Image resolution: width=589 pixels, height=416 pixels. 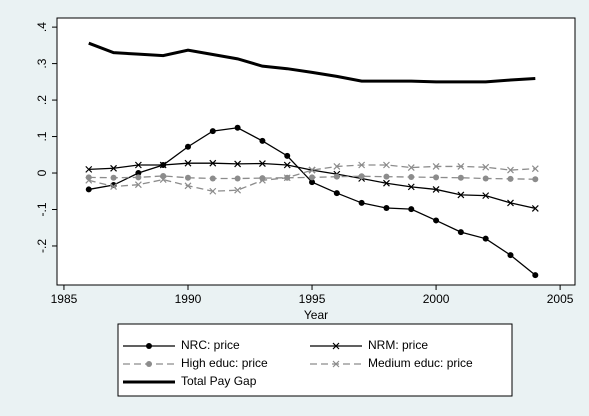 I want to click on y-tick-label: 0, so click(x=42, y=172).